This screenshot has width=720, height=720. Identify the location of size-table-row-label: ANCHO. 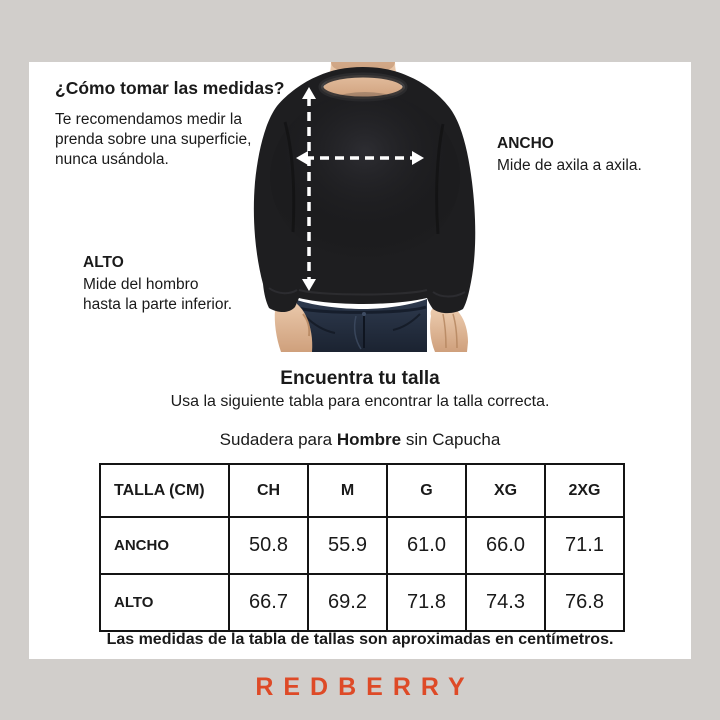
(164, 545).